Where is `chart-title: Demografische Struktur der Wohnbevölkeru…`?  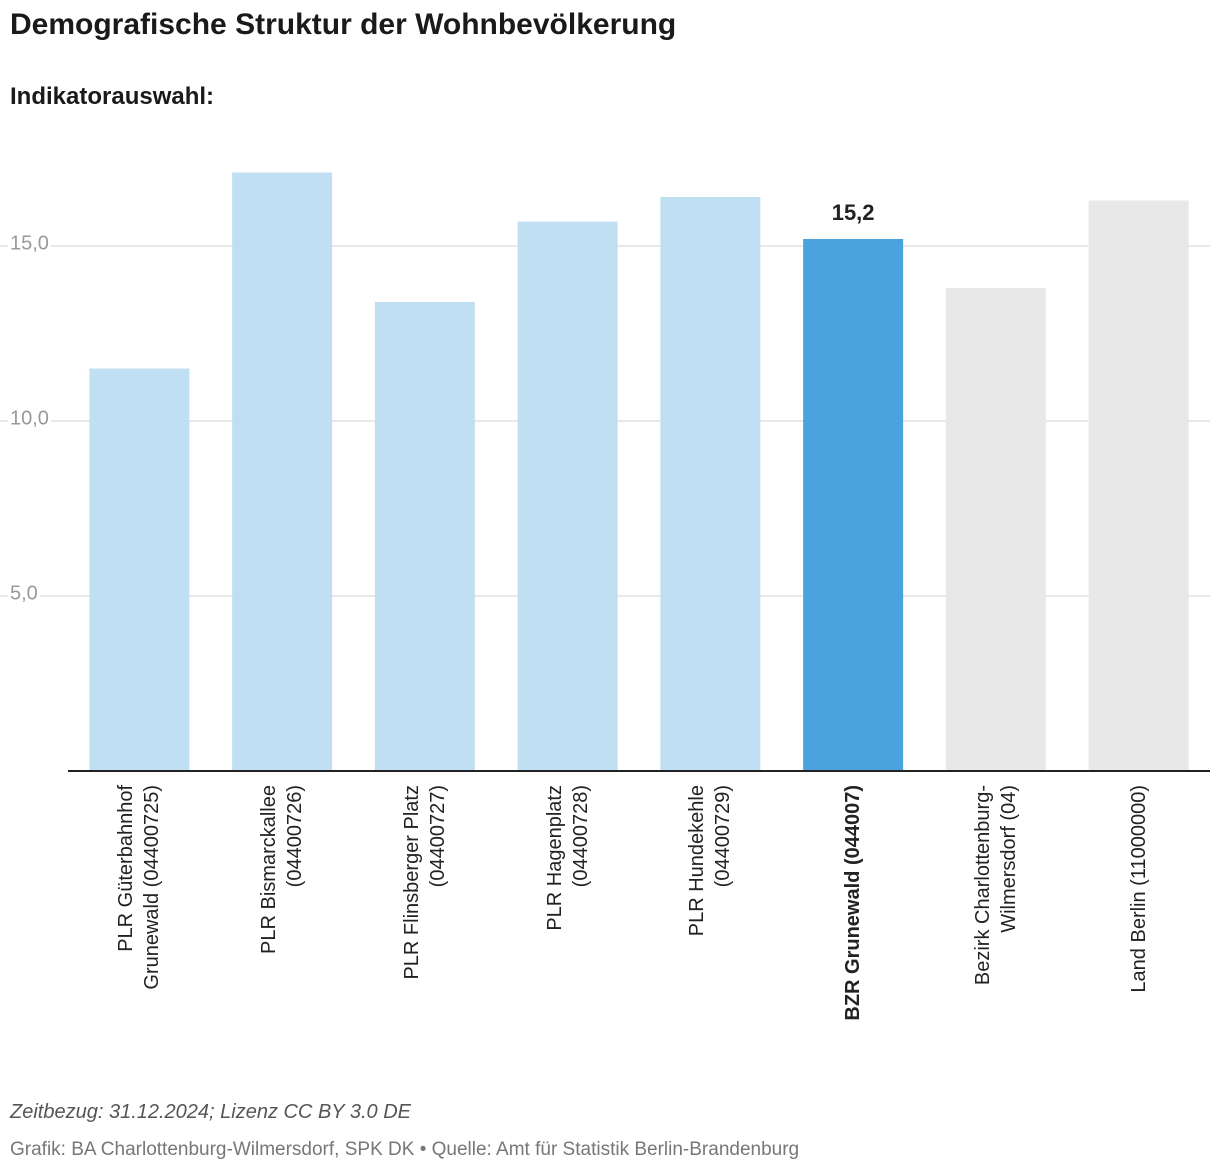 chart-title: Demografische Struktur der Wohnbevölkeru… is located at coordinates (343, 24).